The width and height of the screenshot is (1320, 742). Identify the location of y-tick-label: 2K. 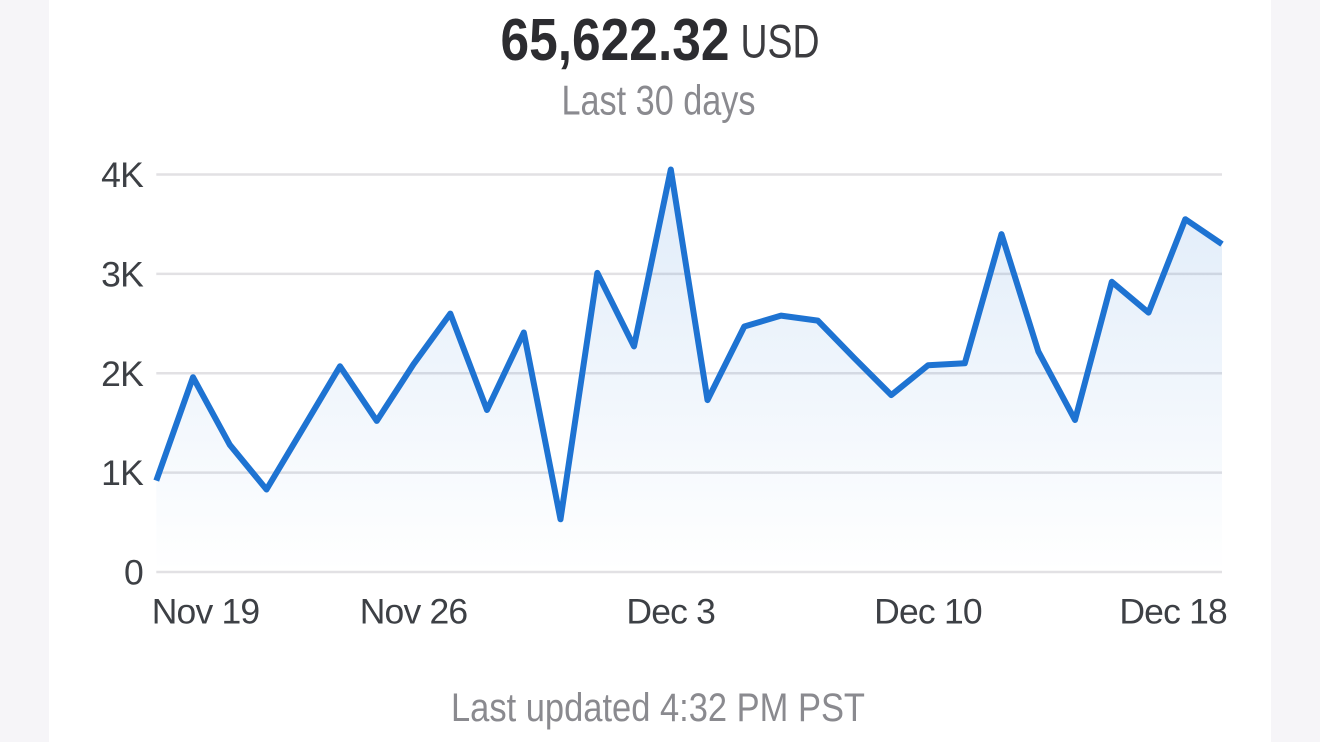
(122, 374).